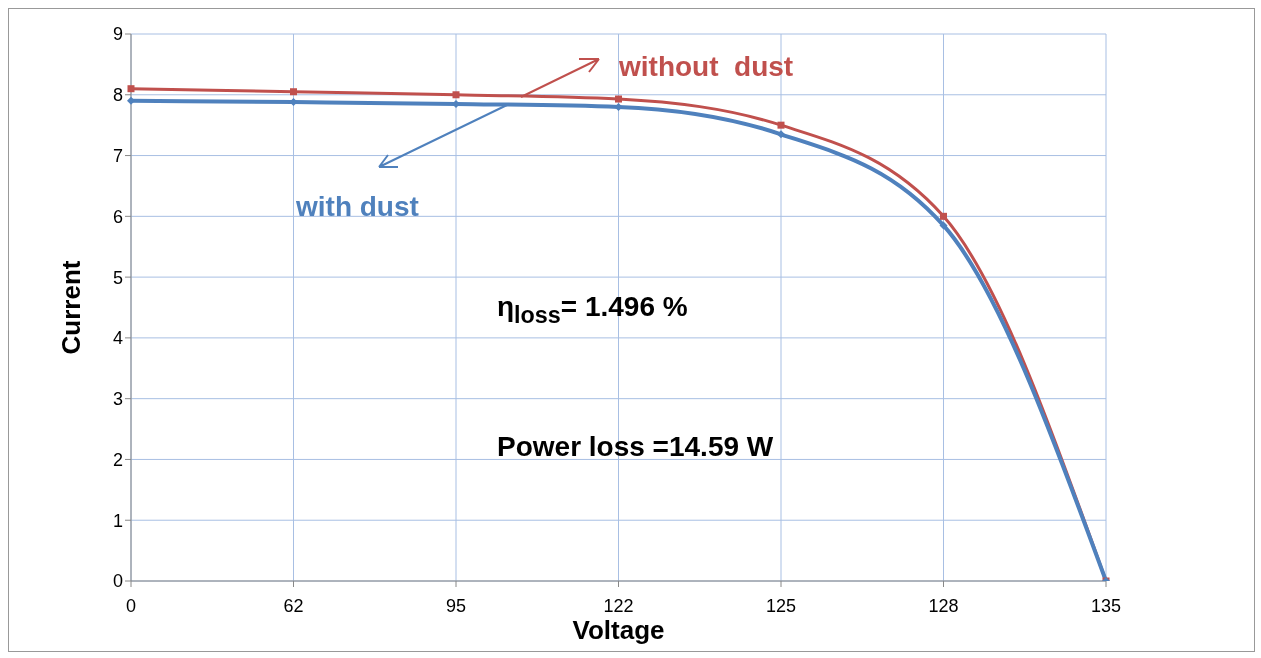 Image resolution: width=1261 pixels, height=658 pixels. What do you see at coordinates (117, 338) in the screenshot?
I see `y-tick-label: 4` at bounding box center [117, 338].